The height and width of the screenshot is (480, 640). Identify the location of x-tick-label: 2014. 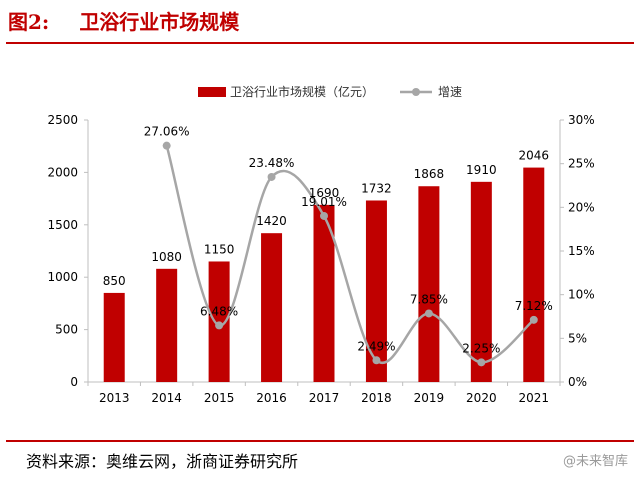
(166, 398).